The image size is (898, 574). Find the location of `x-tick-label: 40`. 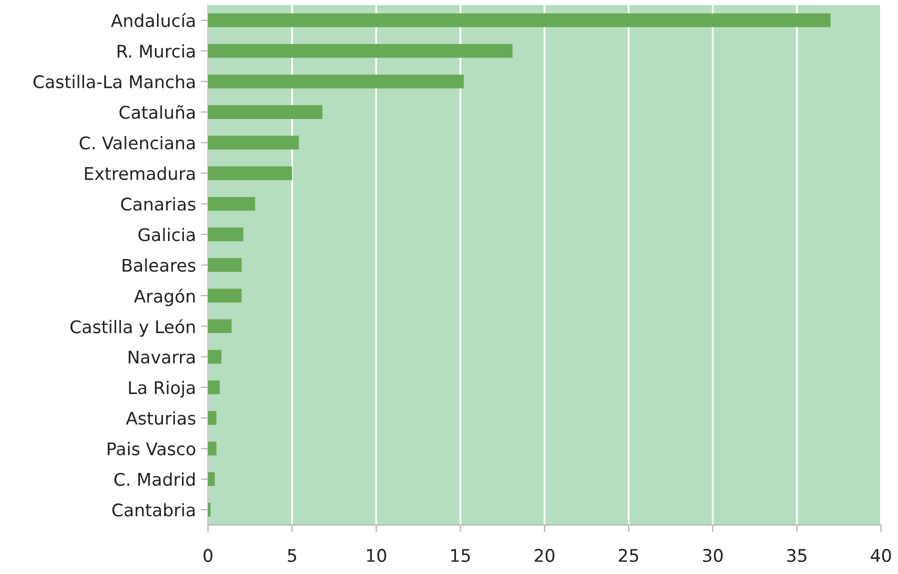

x-tick-label: 40 is located at coordinates (880, 555).